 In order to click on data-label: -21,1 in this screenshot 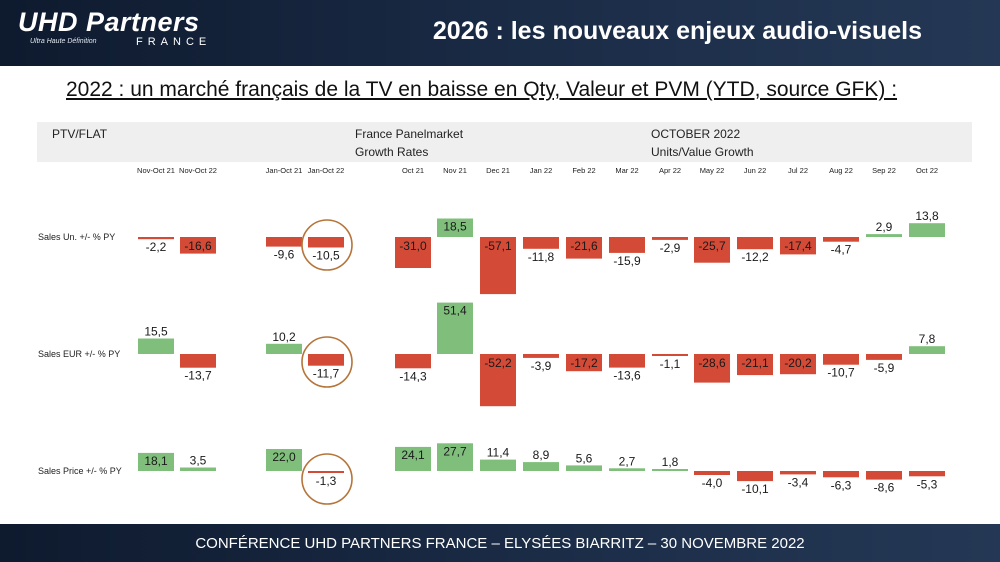, I will do `click(755, 363)`.